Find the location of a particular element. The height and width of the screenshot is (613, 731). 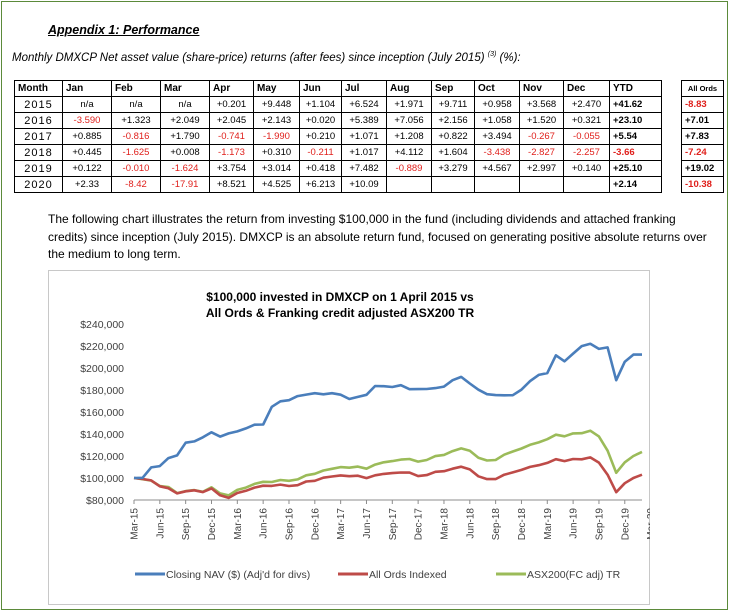

x-tick-label: Mar-18 is located at coordinates (444, 524).